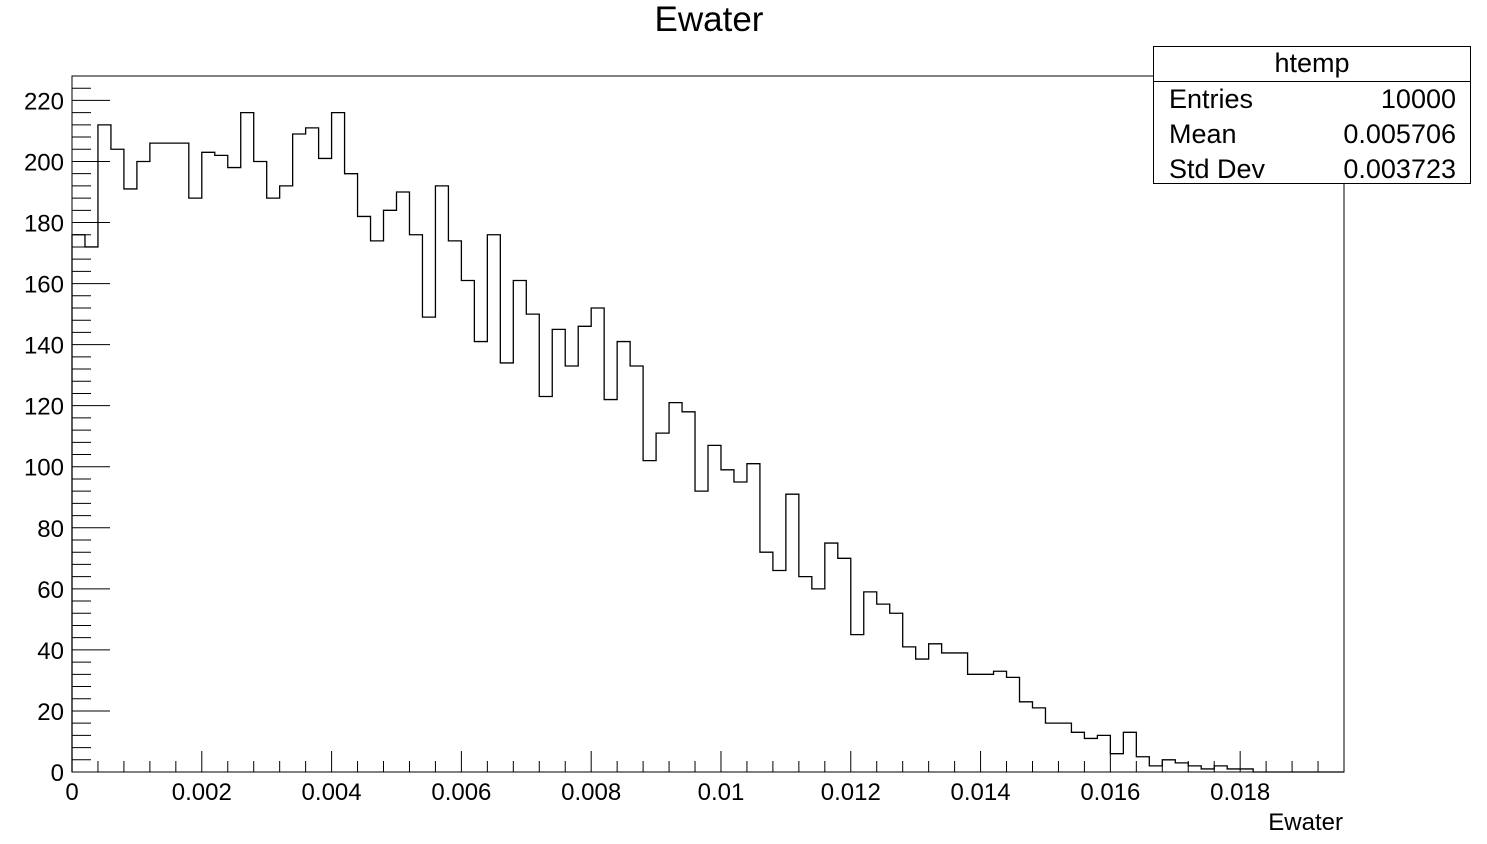  Describe the element at coordinates (71, 792) in the screenshot. I see `x-tick-label: 0` at that location.